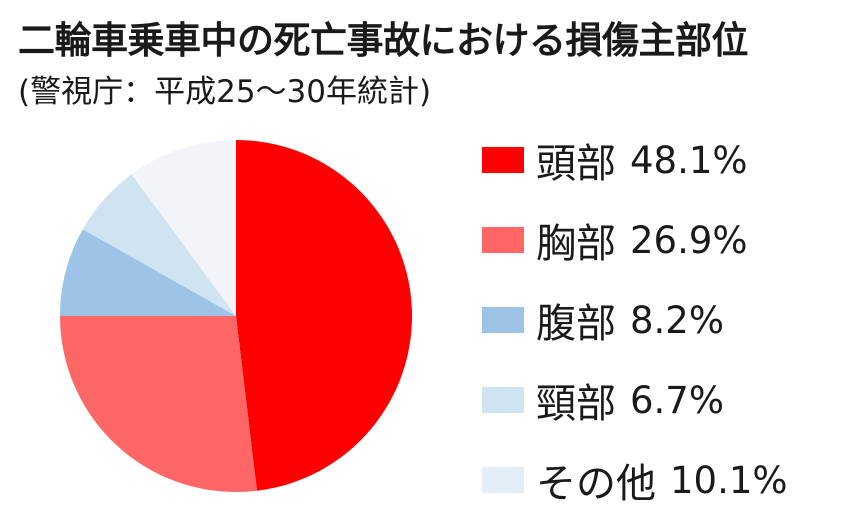 This screenshot has height=512, width=846. I want to click on legend-item-other: その他 10.1%, so click(635, 481).